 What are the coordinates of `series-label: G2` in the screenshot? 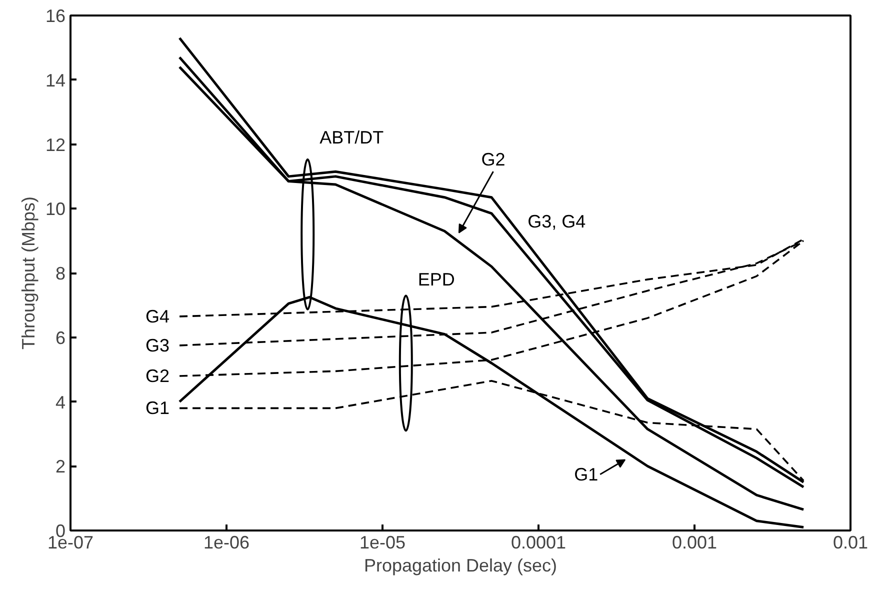 It's located at (158, 376).